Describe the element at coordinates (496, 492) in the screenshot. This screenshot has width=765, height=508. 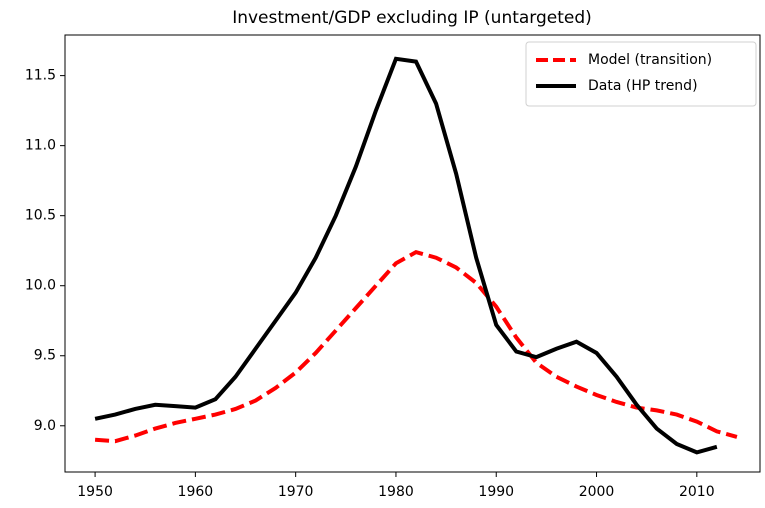
I see `x-tick-label: 1990` at that location.